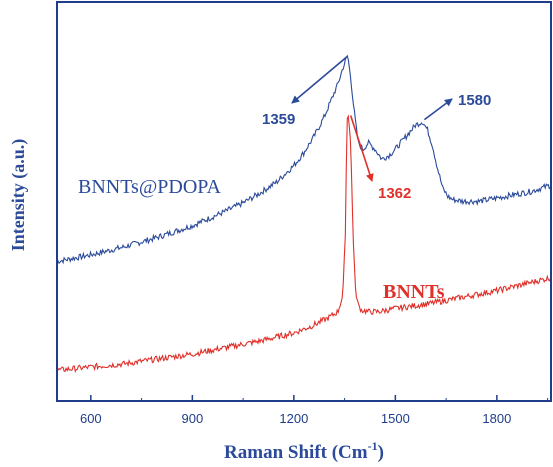  Describe the element at coordinates (414, 292) in the screenshot. I see `series-label-bnnts: BNNTs` at that location.